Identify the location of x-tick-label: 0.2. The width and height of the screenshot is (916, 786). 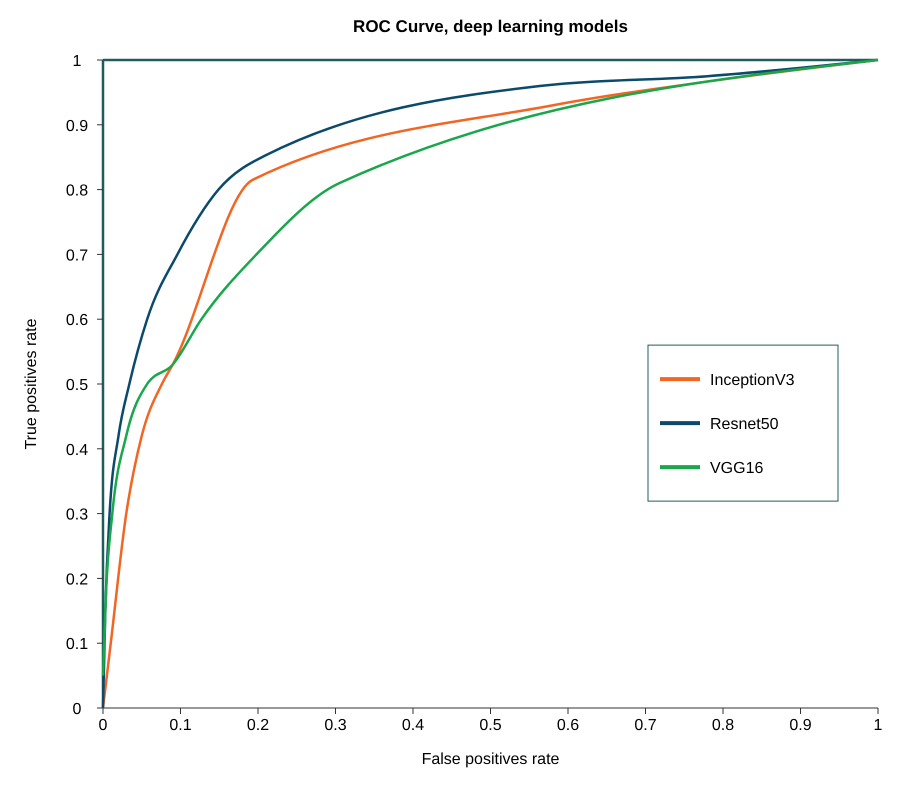
(258, 725).